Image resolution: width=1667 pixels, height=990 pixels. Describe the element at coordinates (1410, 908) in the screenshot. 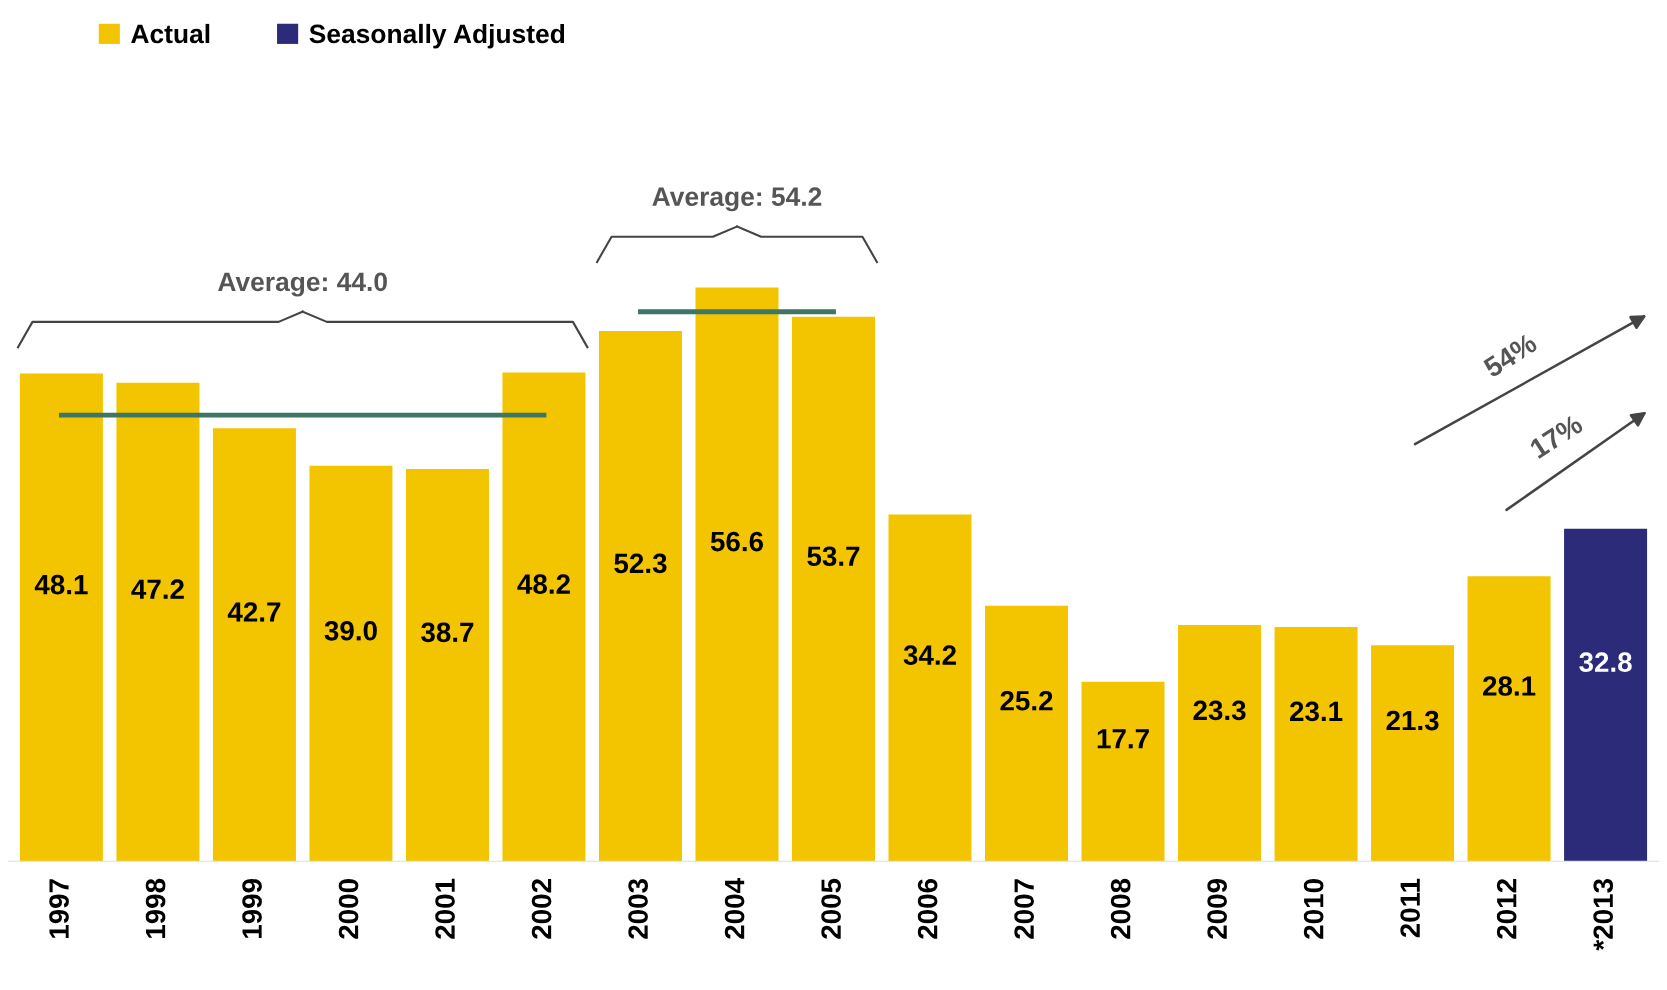

I see `x-tick-label: 2011` at that location.